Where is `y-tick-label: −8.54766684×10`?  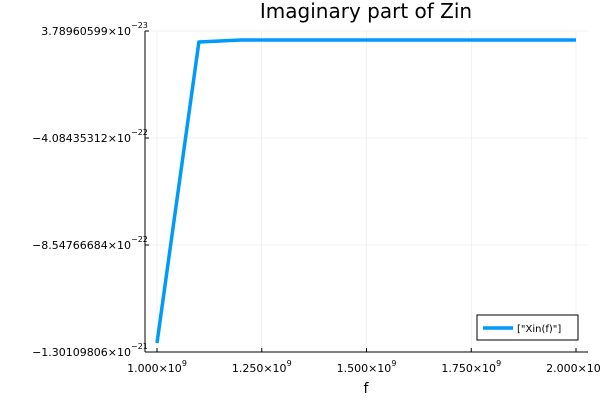 y-tick-label: −8.54766684×10 is located at coordinates (81, 245).